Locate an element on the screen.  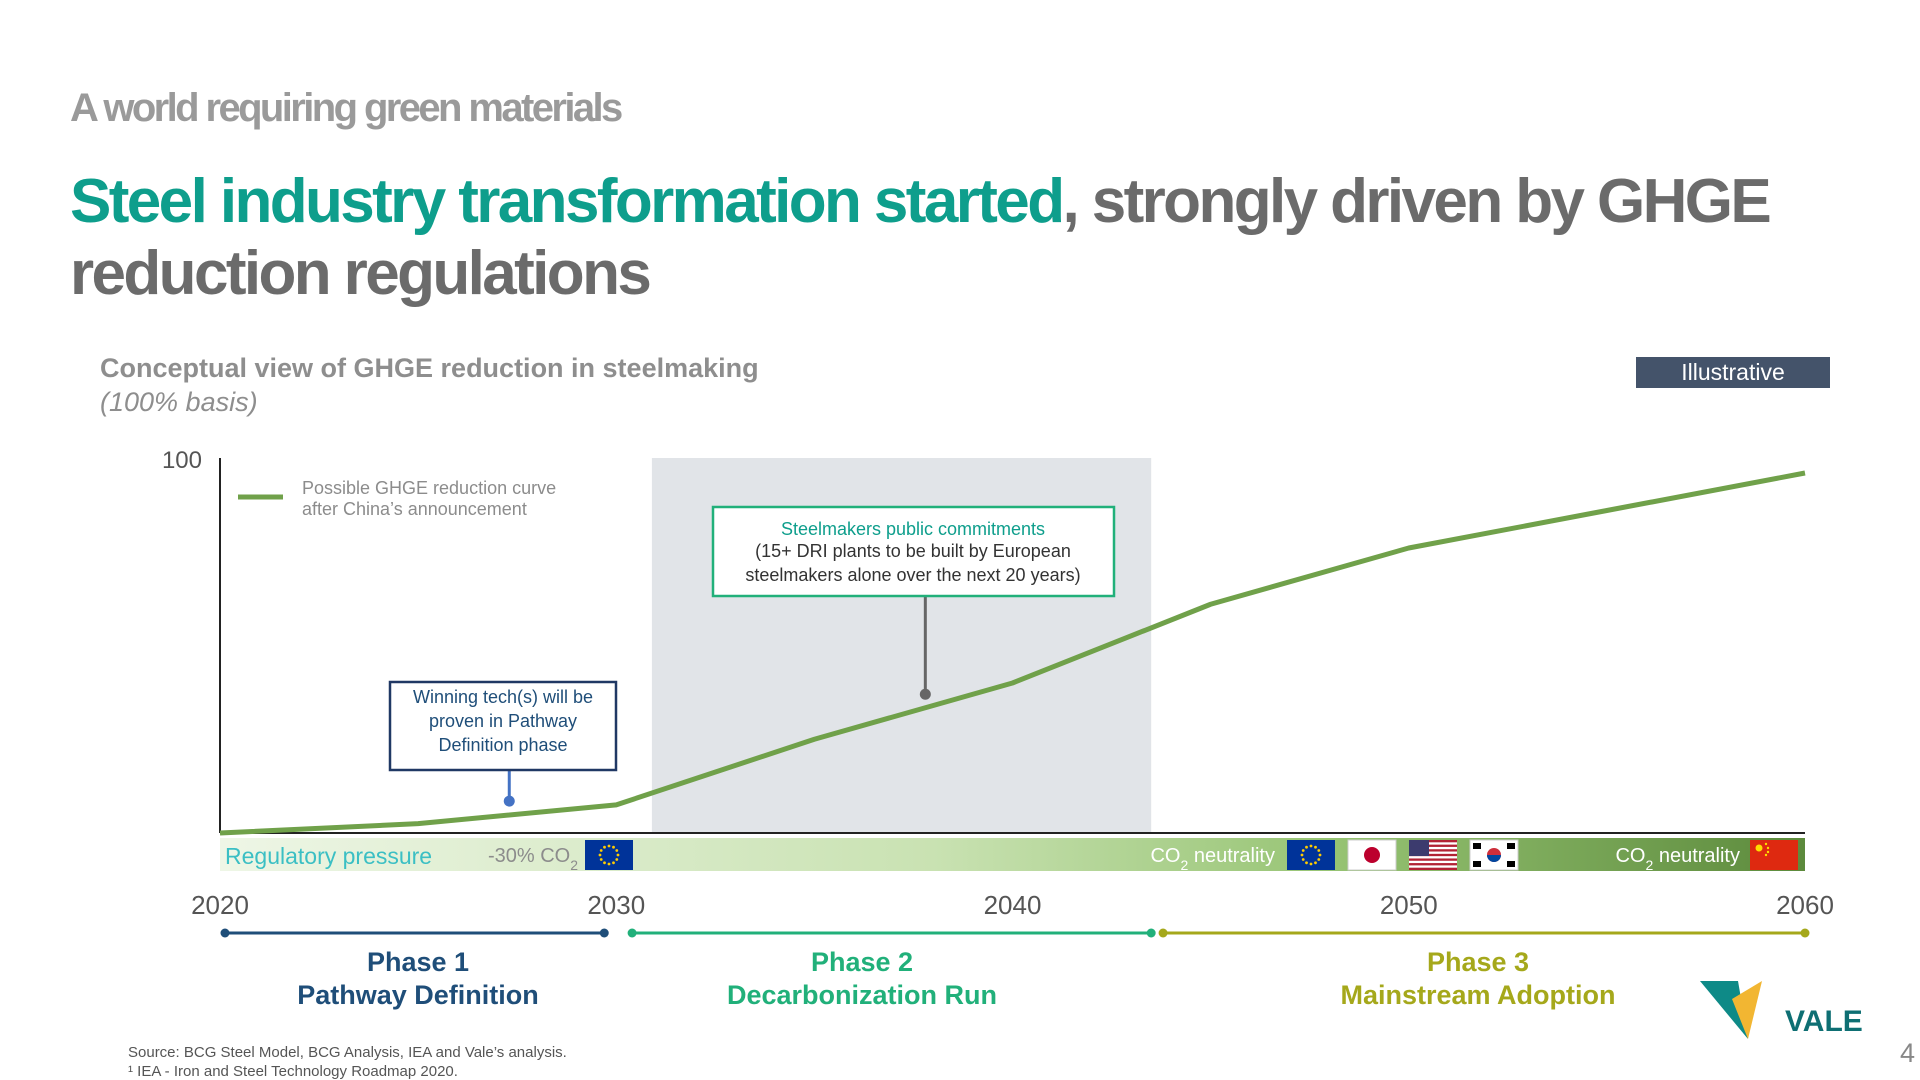
page-number: 4 is located at coordinates (1908, 1053).